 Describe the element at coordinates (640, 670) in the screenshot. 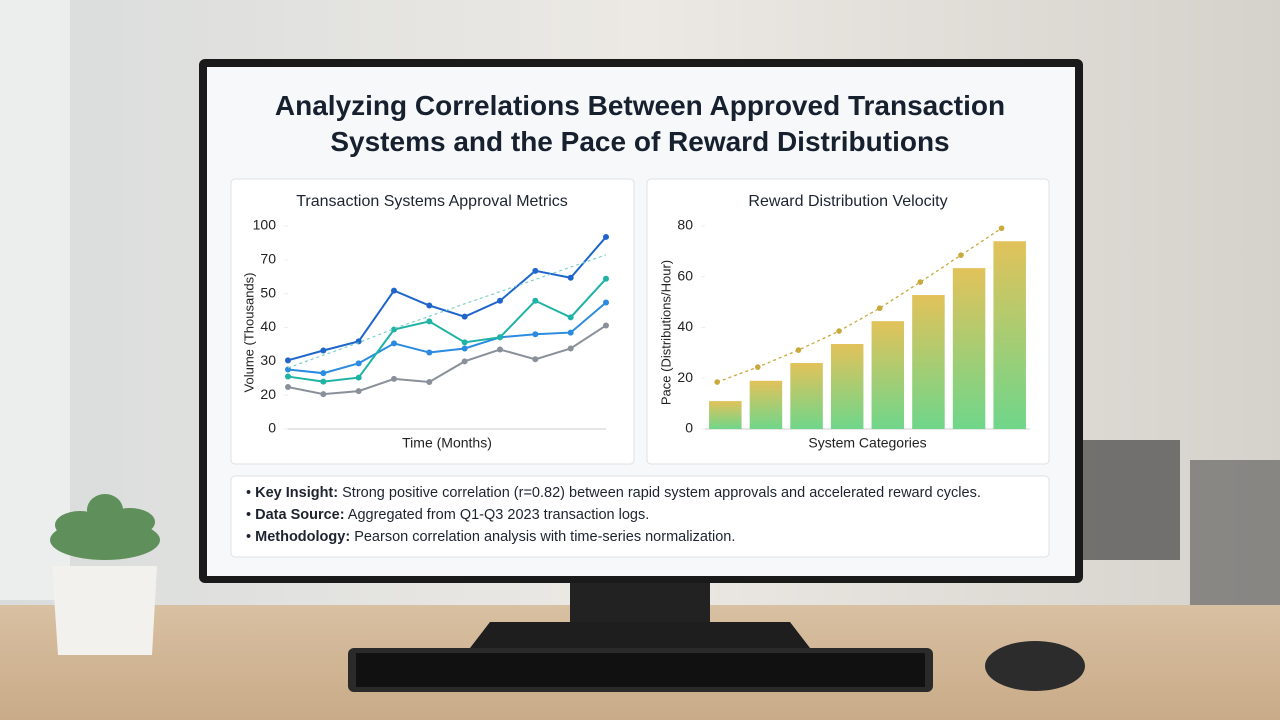

I see `keys` at that location.